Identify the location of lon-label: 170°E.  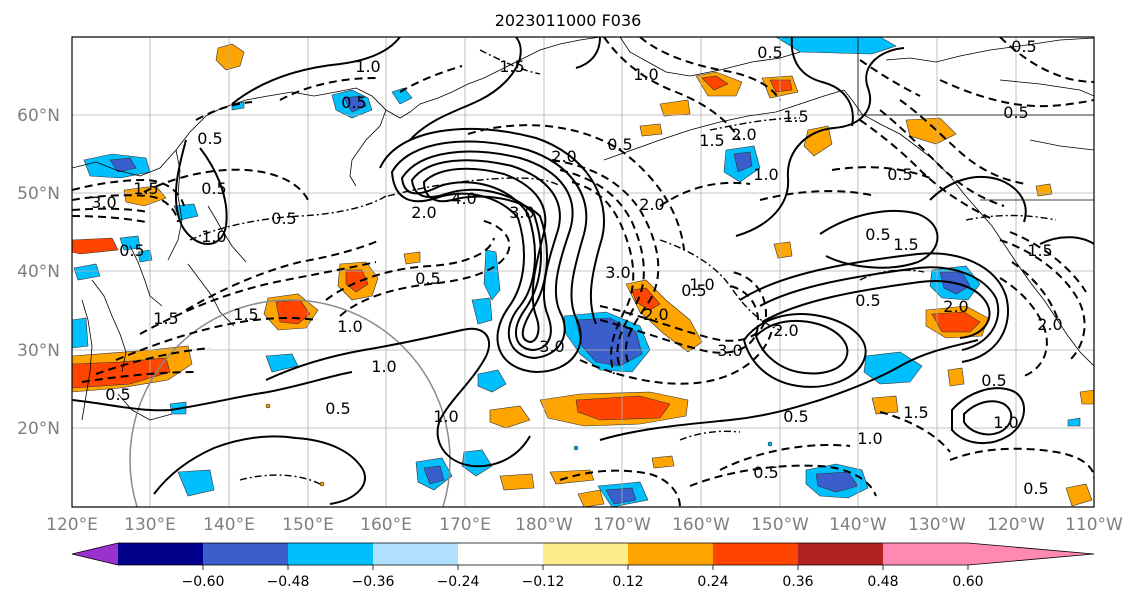
(465, 525).